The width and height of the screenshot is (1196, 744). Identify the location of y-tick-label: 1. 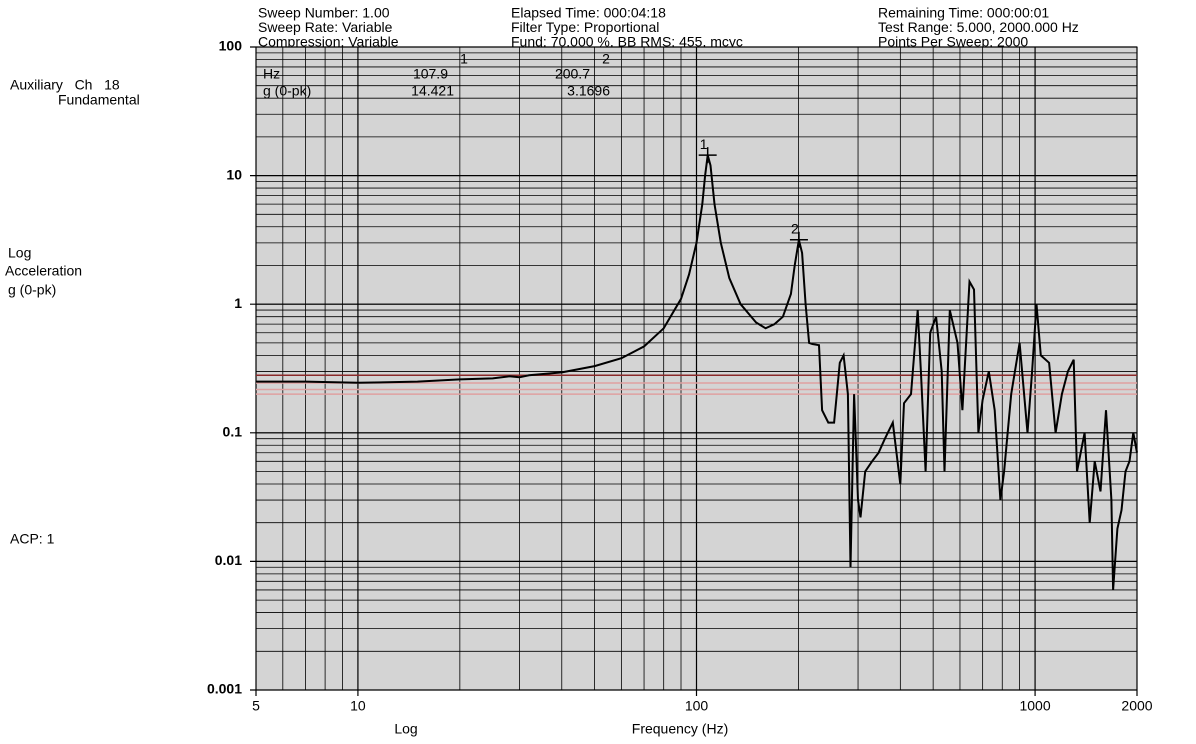
(238, 303).